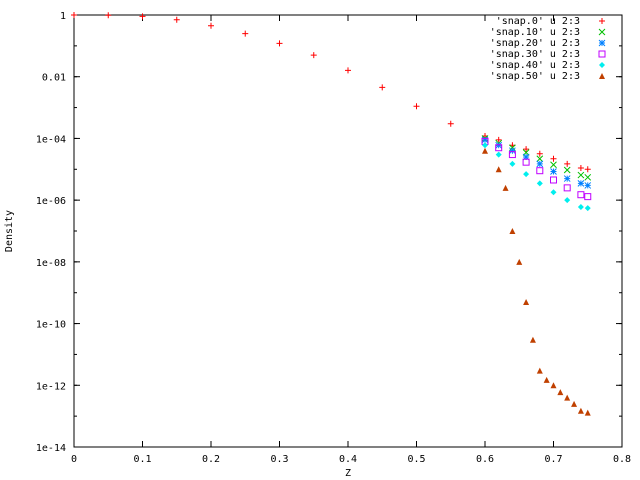 The image size is (640, 480). Describe the element at coordinates (538, 21) in the screenshot. I see `legend-label: 'snap.0' u 2:3` at that location.